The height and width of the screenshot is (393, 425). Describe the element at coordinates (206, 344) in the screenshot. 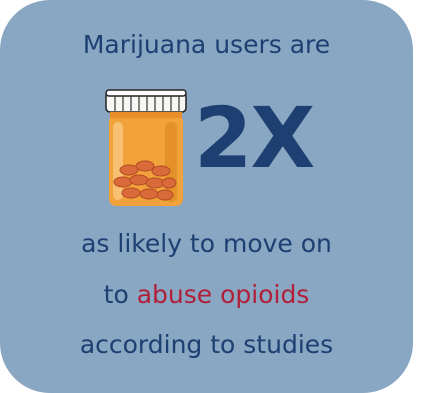

I see `body-line-3: according to studies` at that location.